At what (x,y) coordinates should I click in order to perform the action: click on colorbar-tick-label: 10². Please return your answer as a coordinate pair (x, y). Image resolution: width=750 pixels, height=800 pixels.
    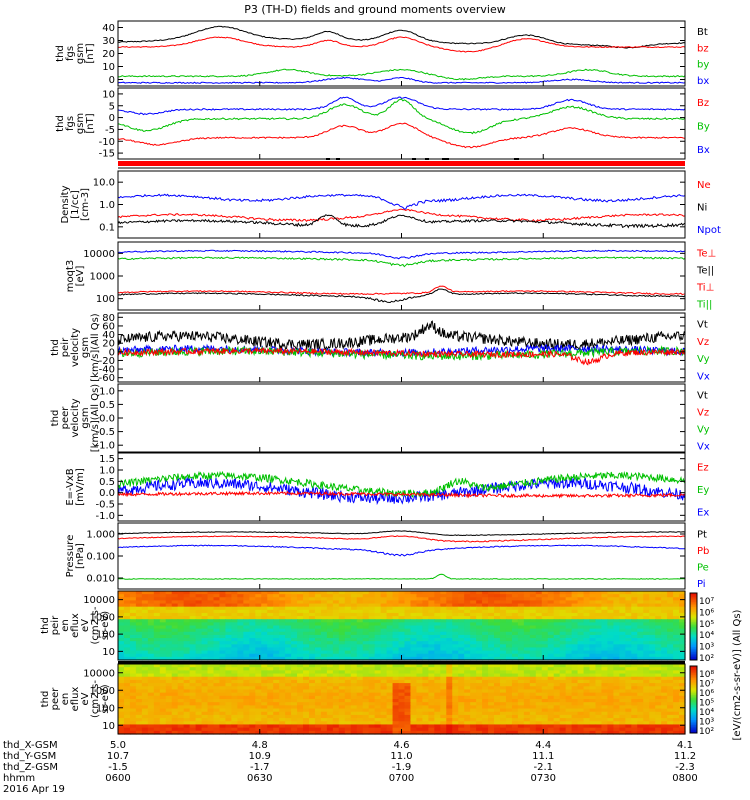
    Looking at the image, I should click on (706, 732).